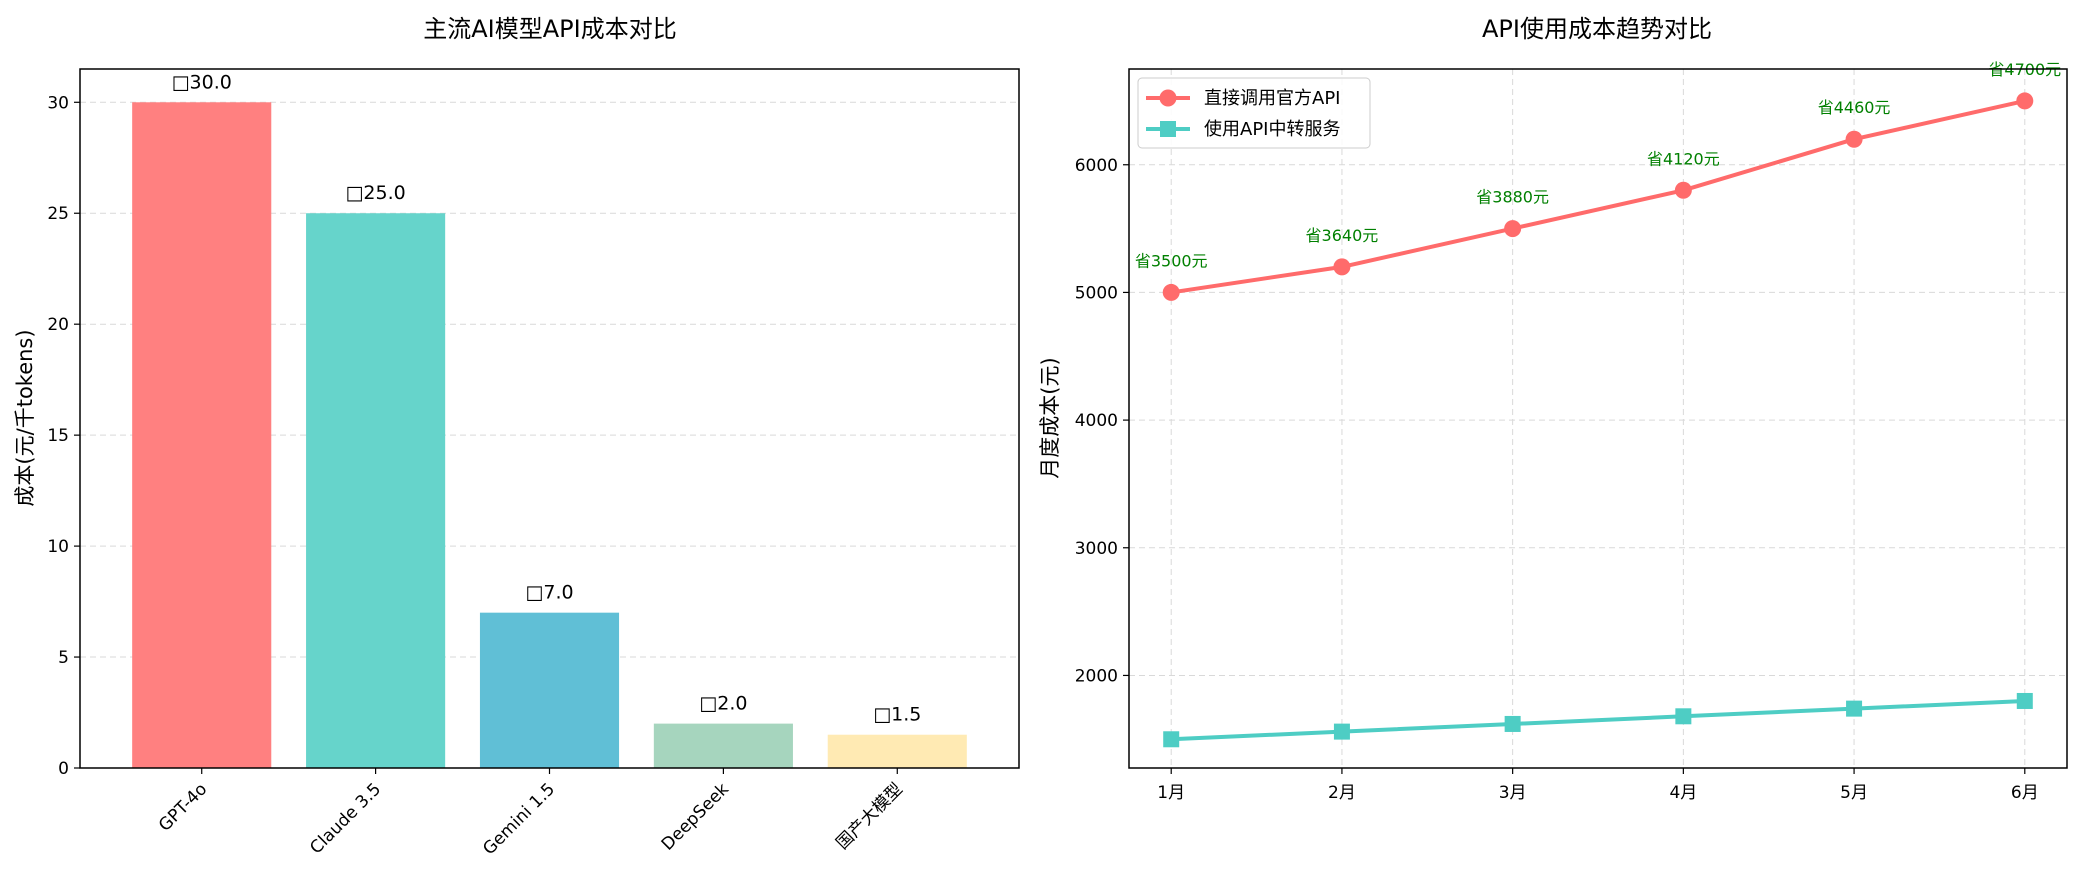  I want to click on savings-annotation: 省3640元, so click(1342, 235).